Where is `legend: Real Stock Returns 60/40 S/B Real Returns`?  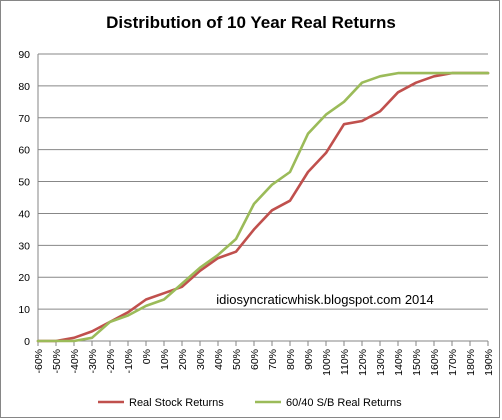 legend: Real Stock Returns 60/40 S/B Real Returns is located at coordinates (250, 403).